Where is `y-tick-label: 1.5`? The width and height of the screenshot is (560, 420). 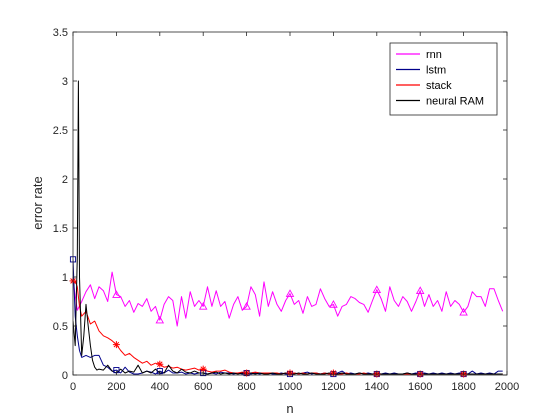 y-tick-label: 1.5 is located at coordinates (60, 229).